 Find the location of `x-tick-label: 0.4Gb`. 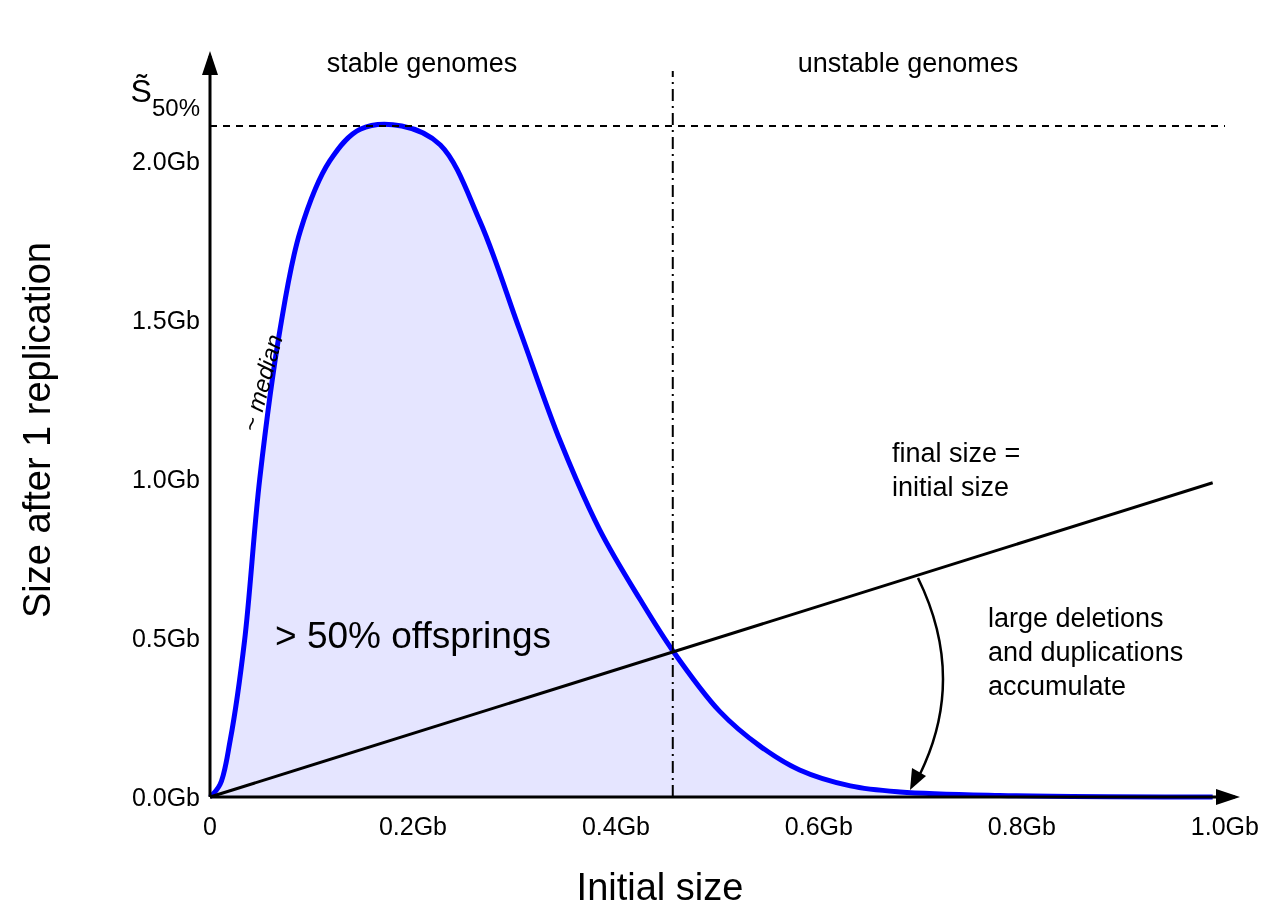

x-tick-label: 0.4Gb is located at coordinates (615, 826).